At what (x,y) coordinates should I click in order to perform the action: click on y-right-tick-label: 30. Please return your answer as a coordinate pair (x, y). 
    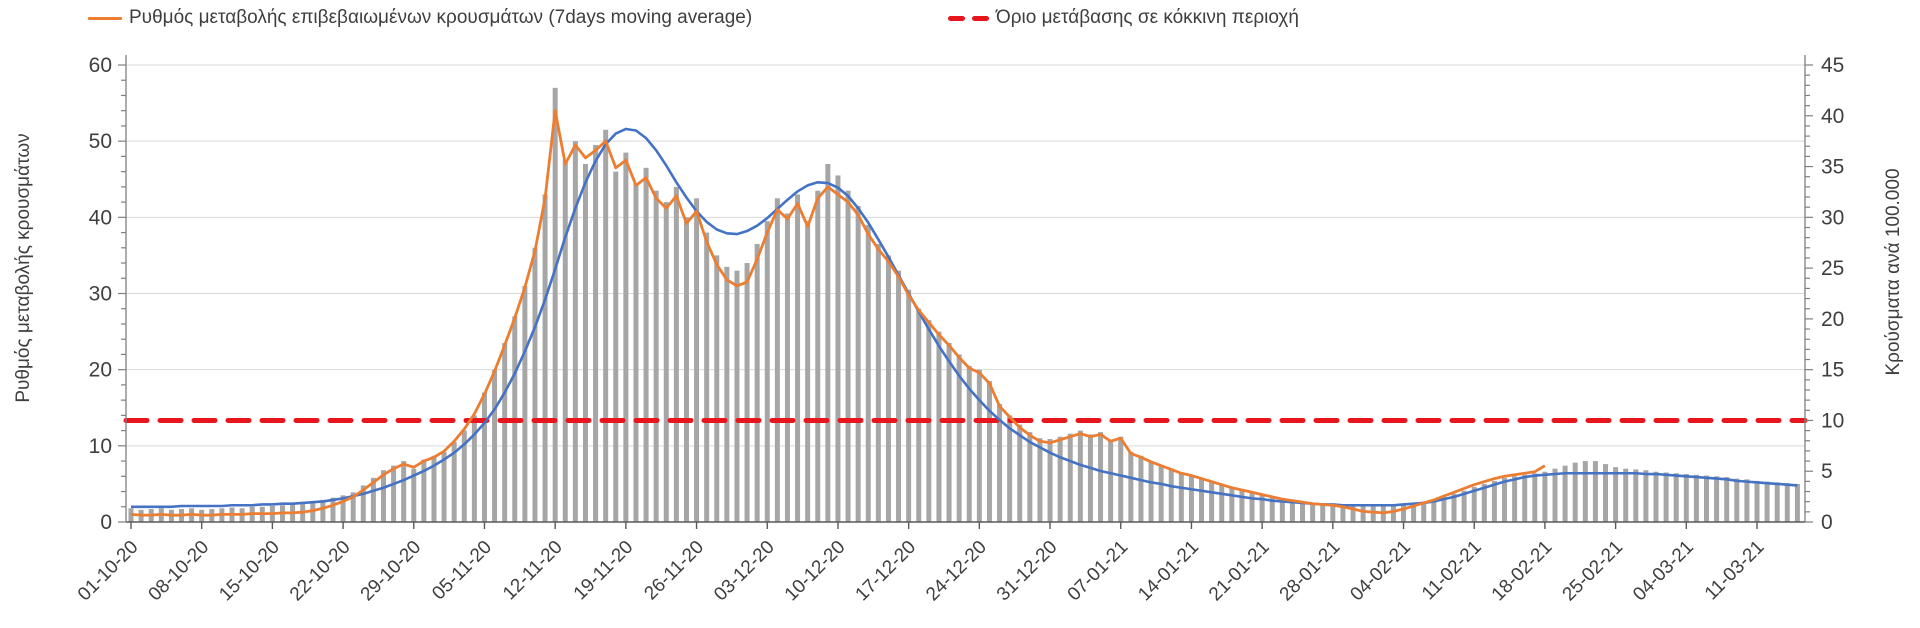
    Looking at the image, I should click on (1832, 217).